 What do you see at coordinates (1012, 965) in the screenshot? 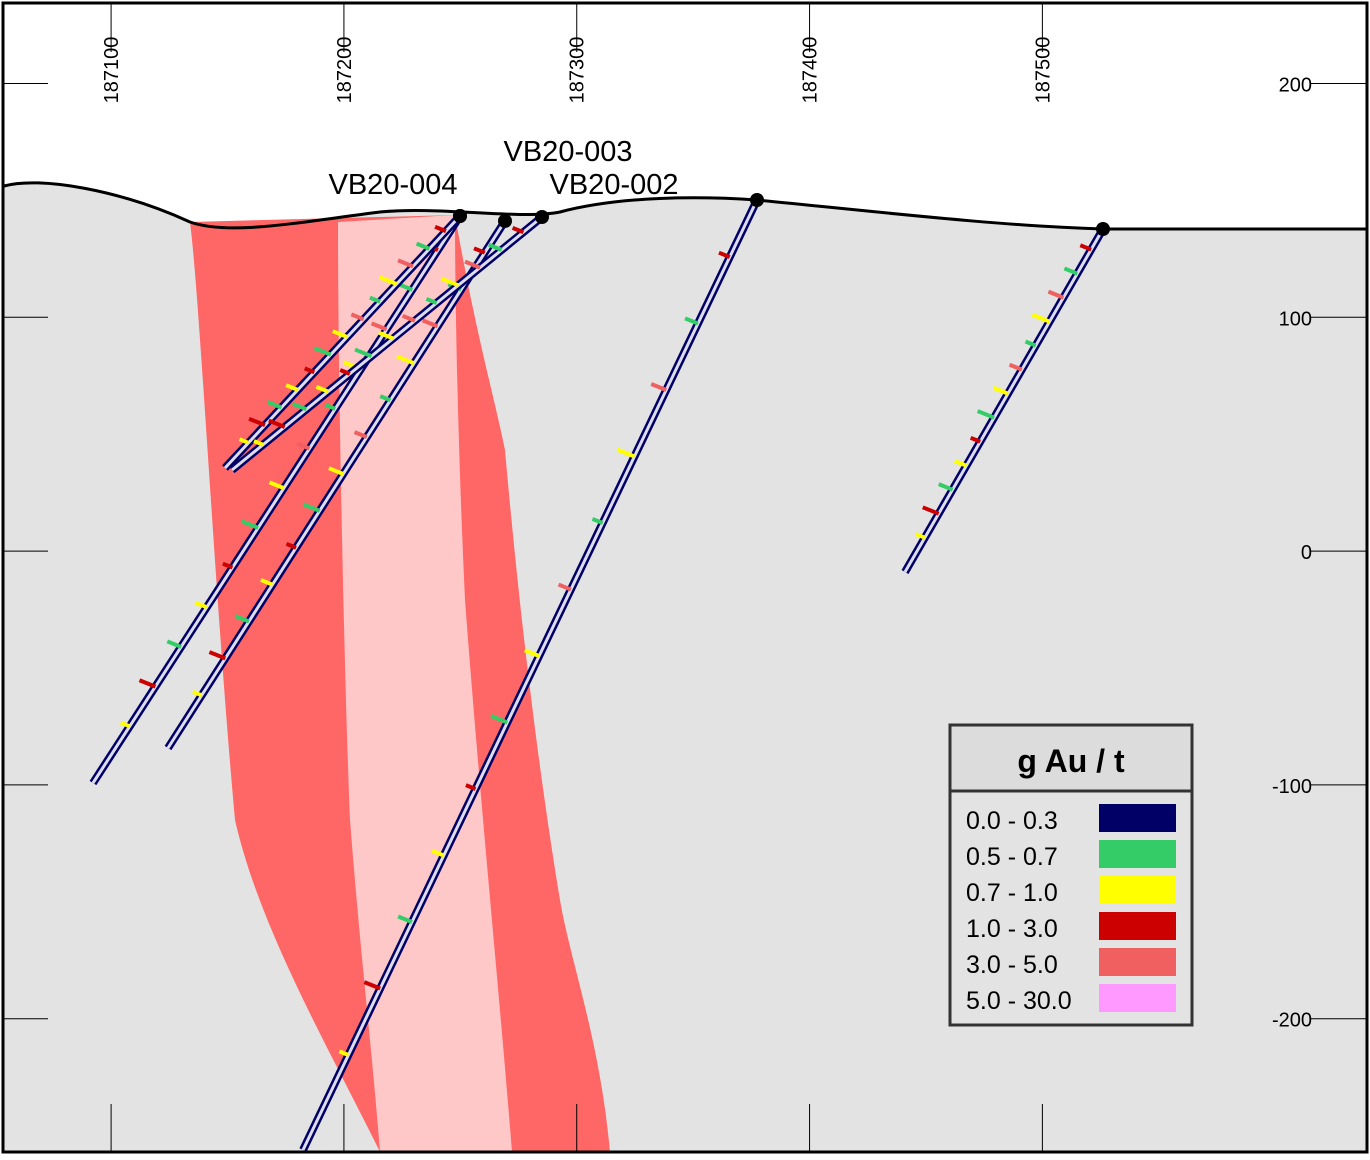
I see `legend-label: 3.0 - 5.0` at bounding box center [1012, 965].